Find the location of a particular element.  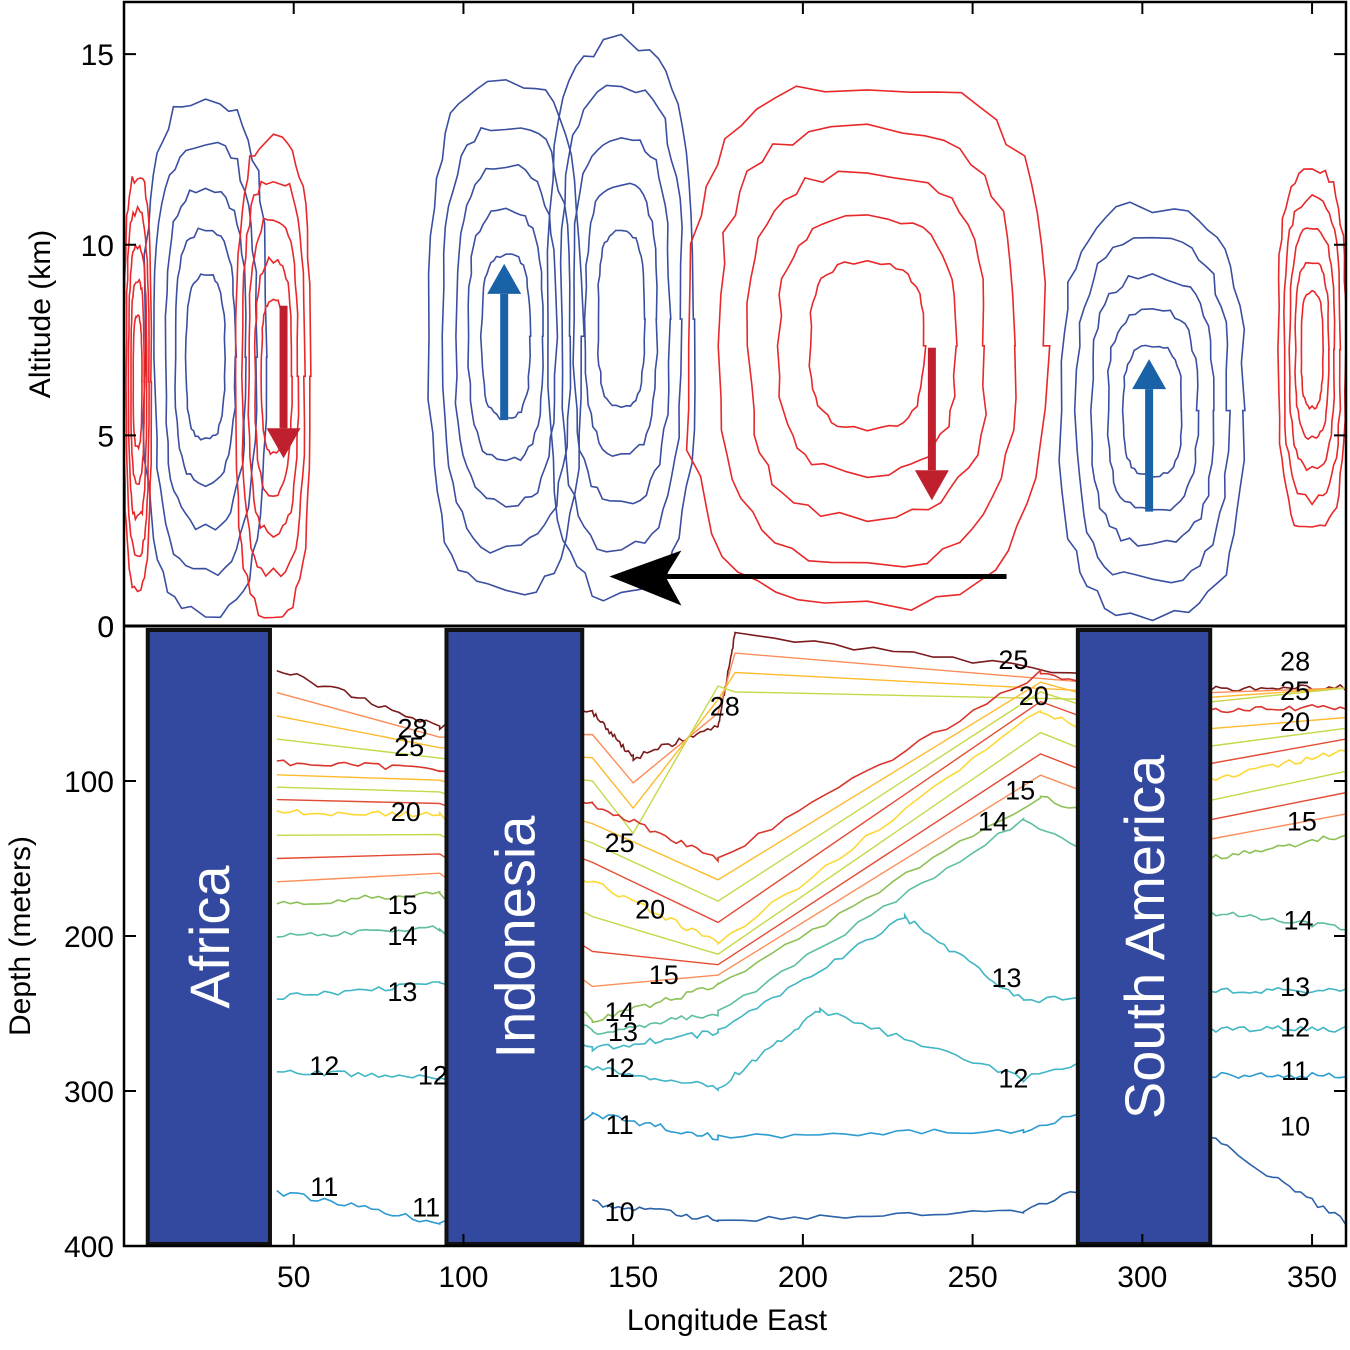

longitude-tick-label-300: 300 is located at coordinates (1142, 1277).